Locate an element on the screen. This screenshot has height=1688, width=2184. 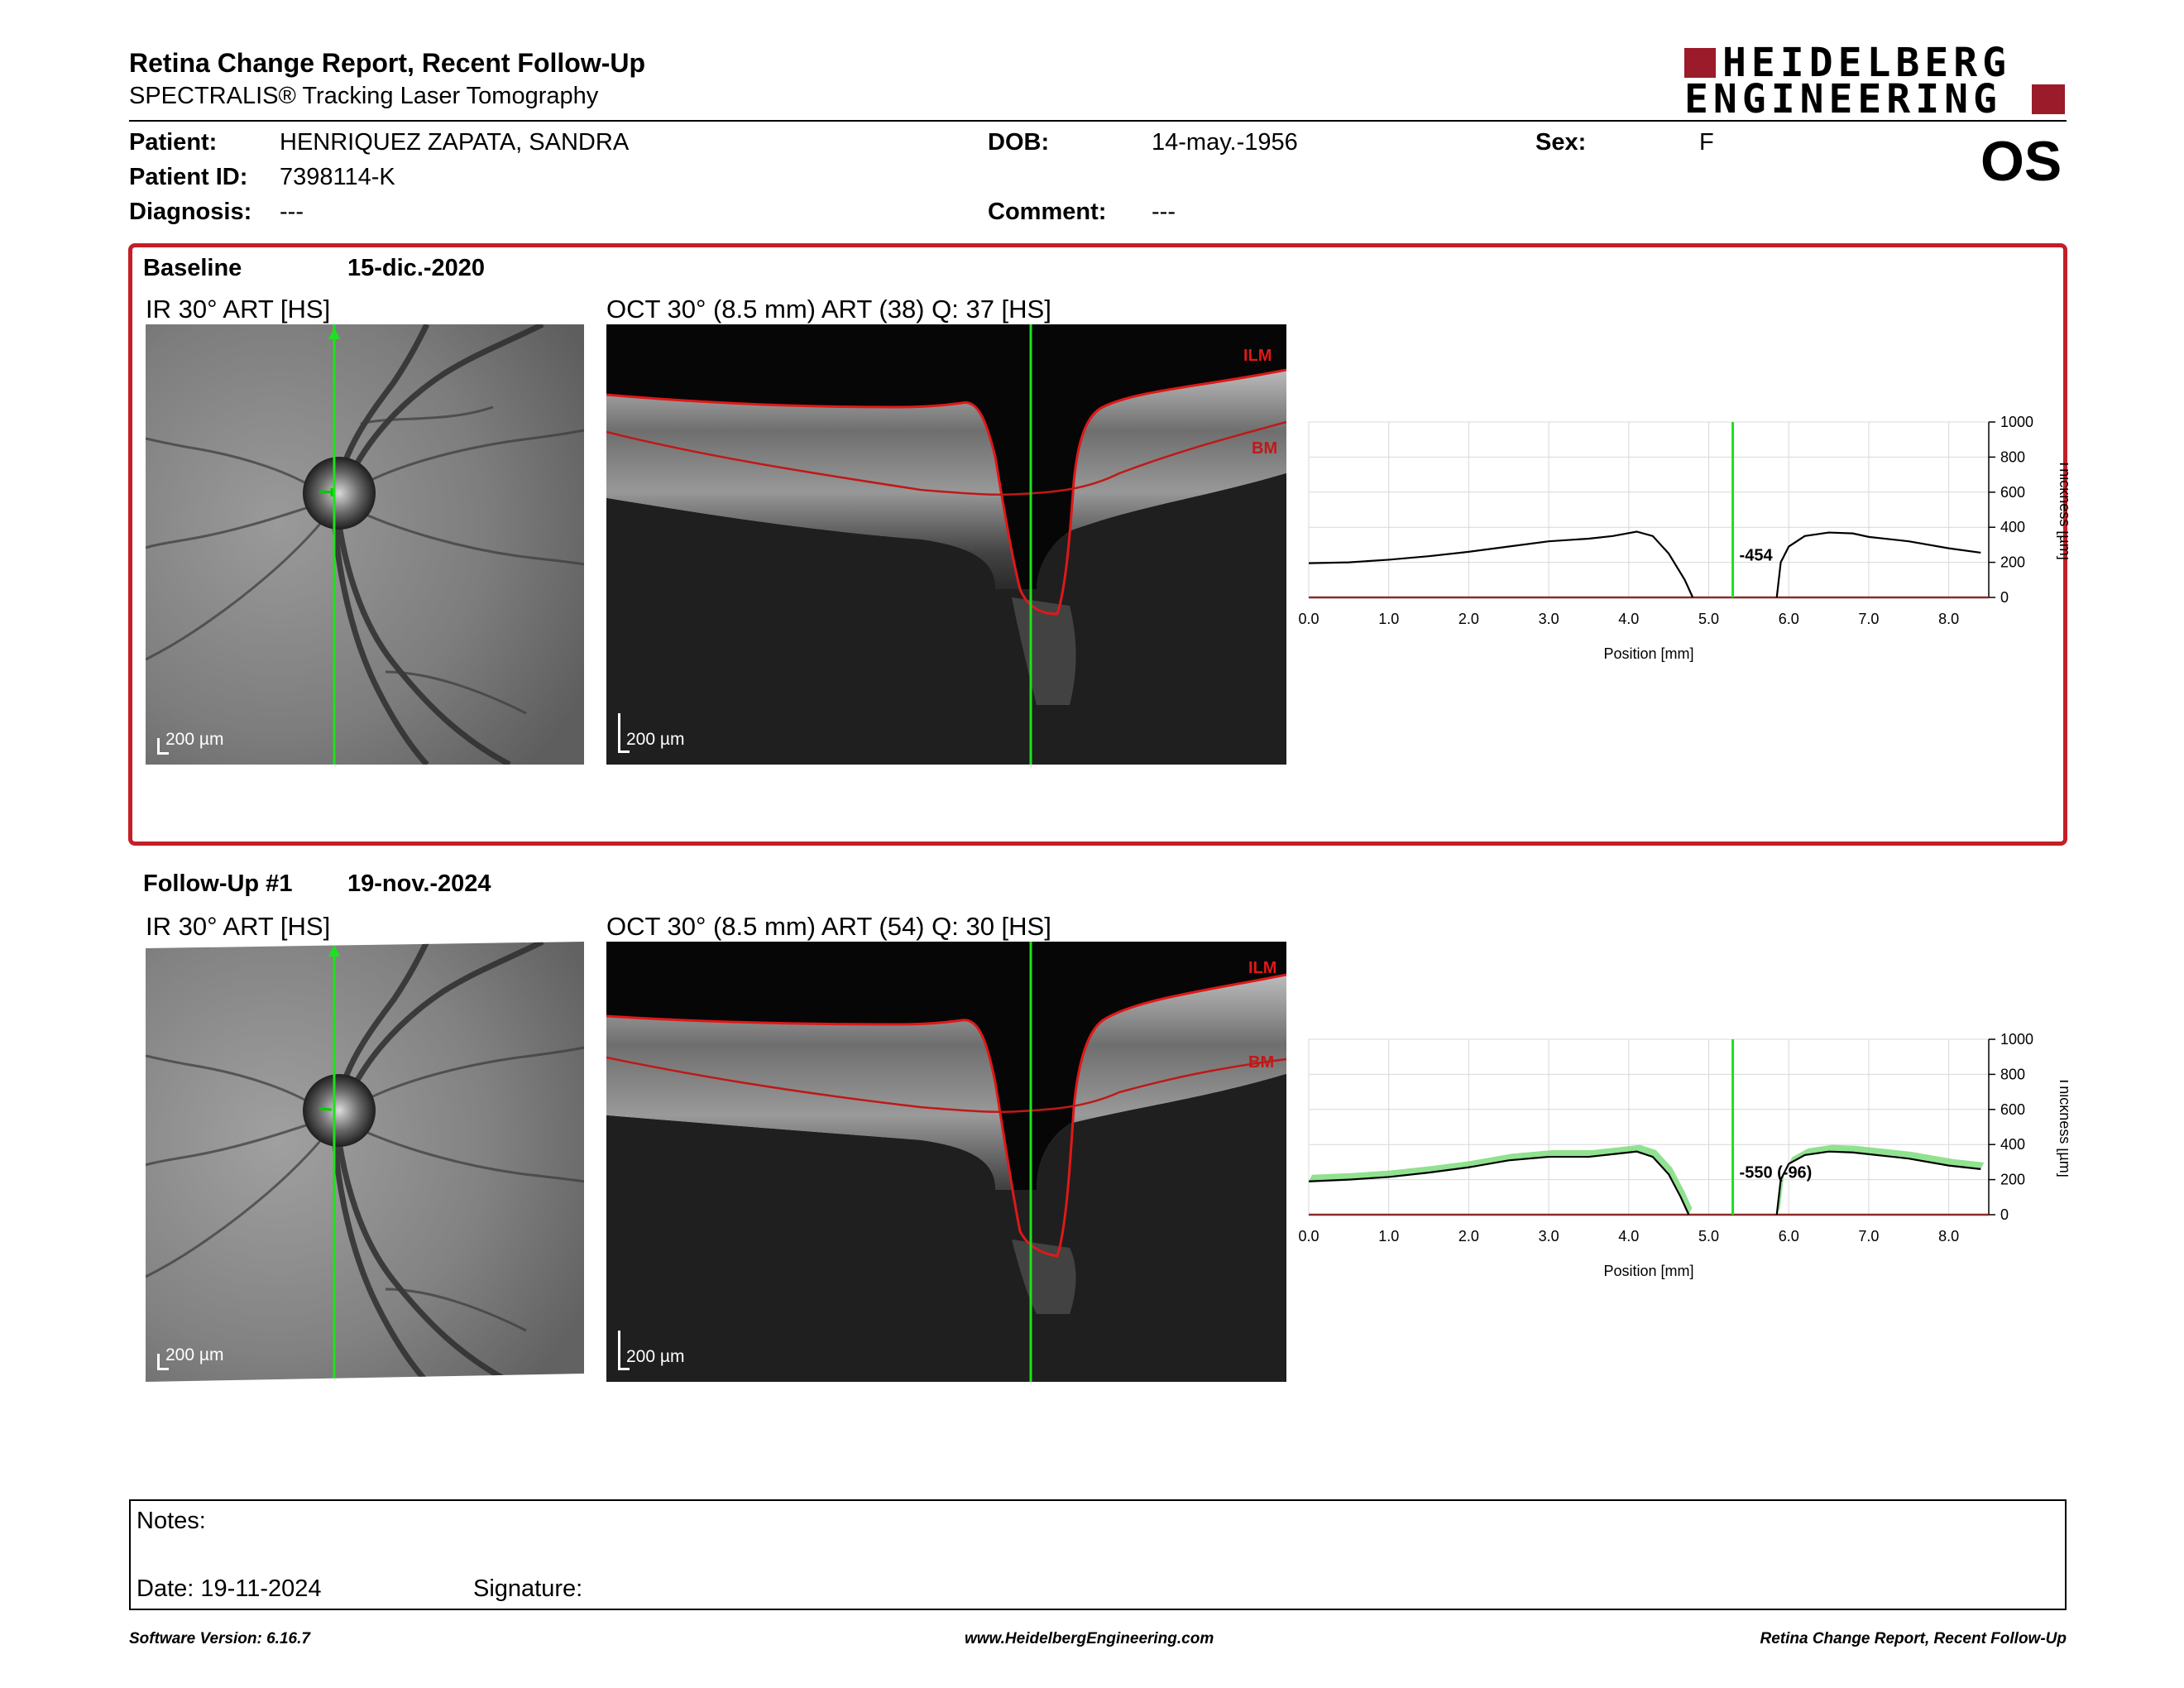
baseline-date: 15-dic.-2020 is located at coordinates (416, 268).